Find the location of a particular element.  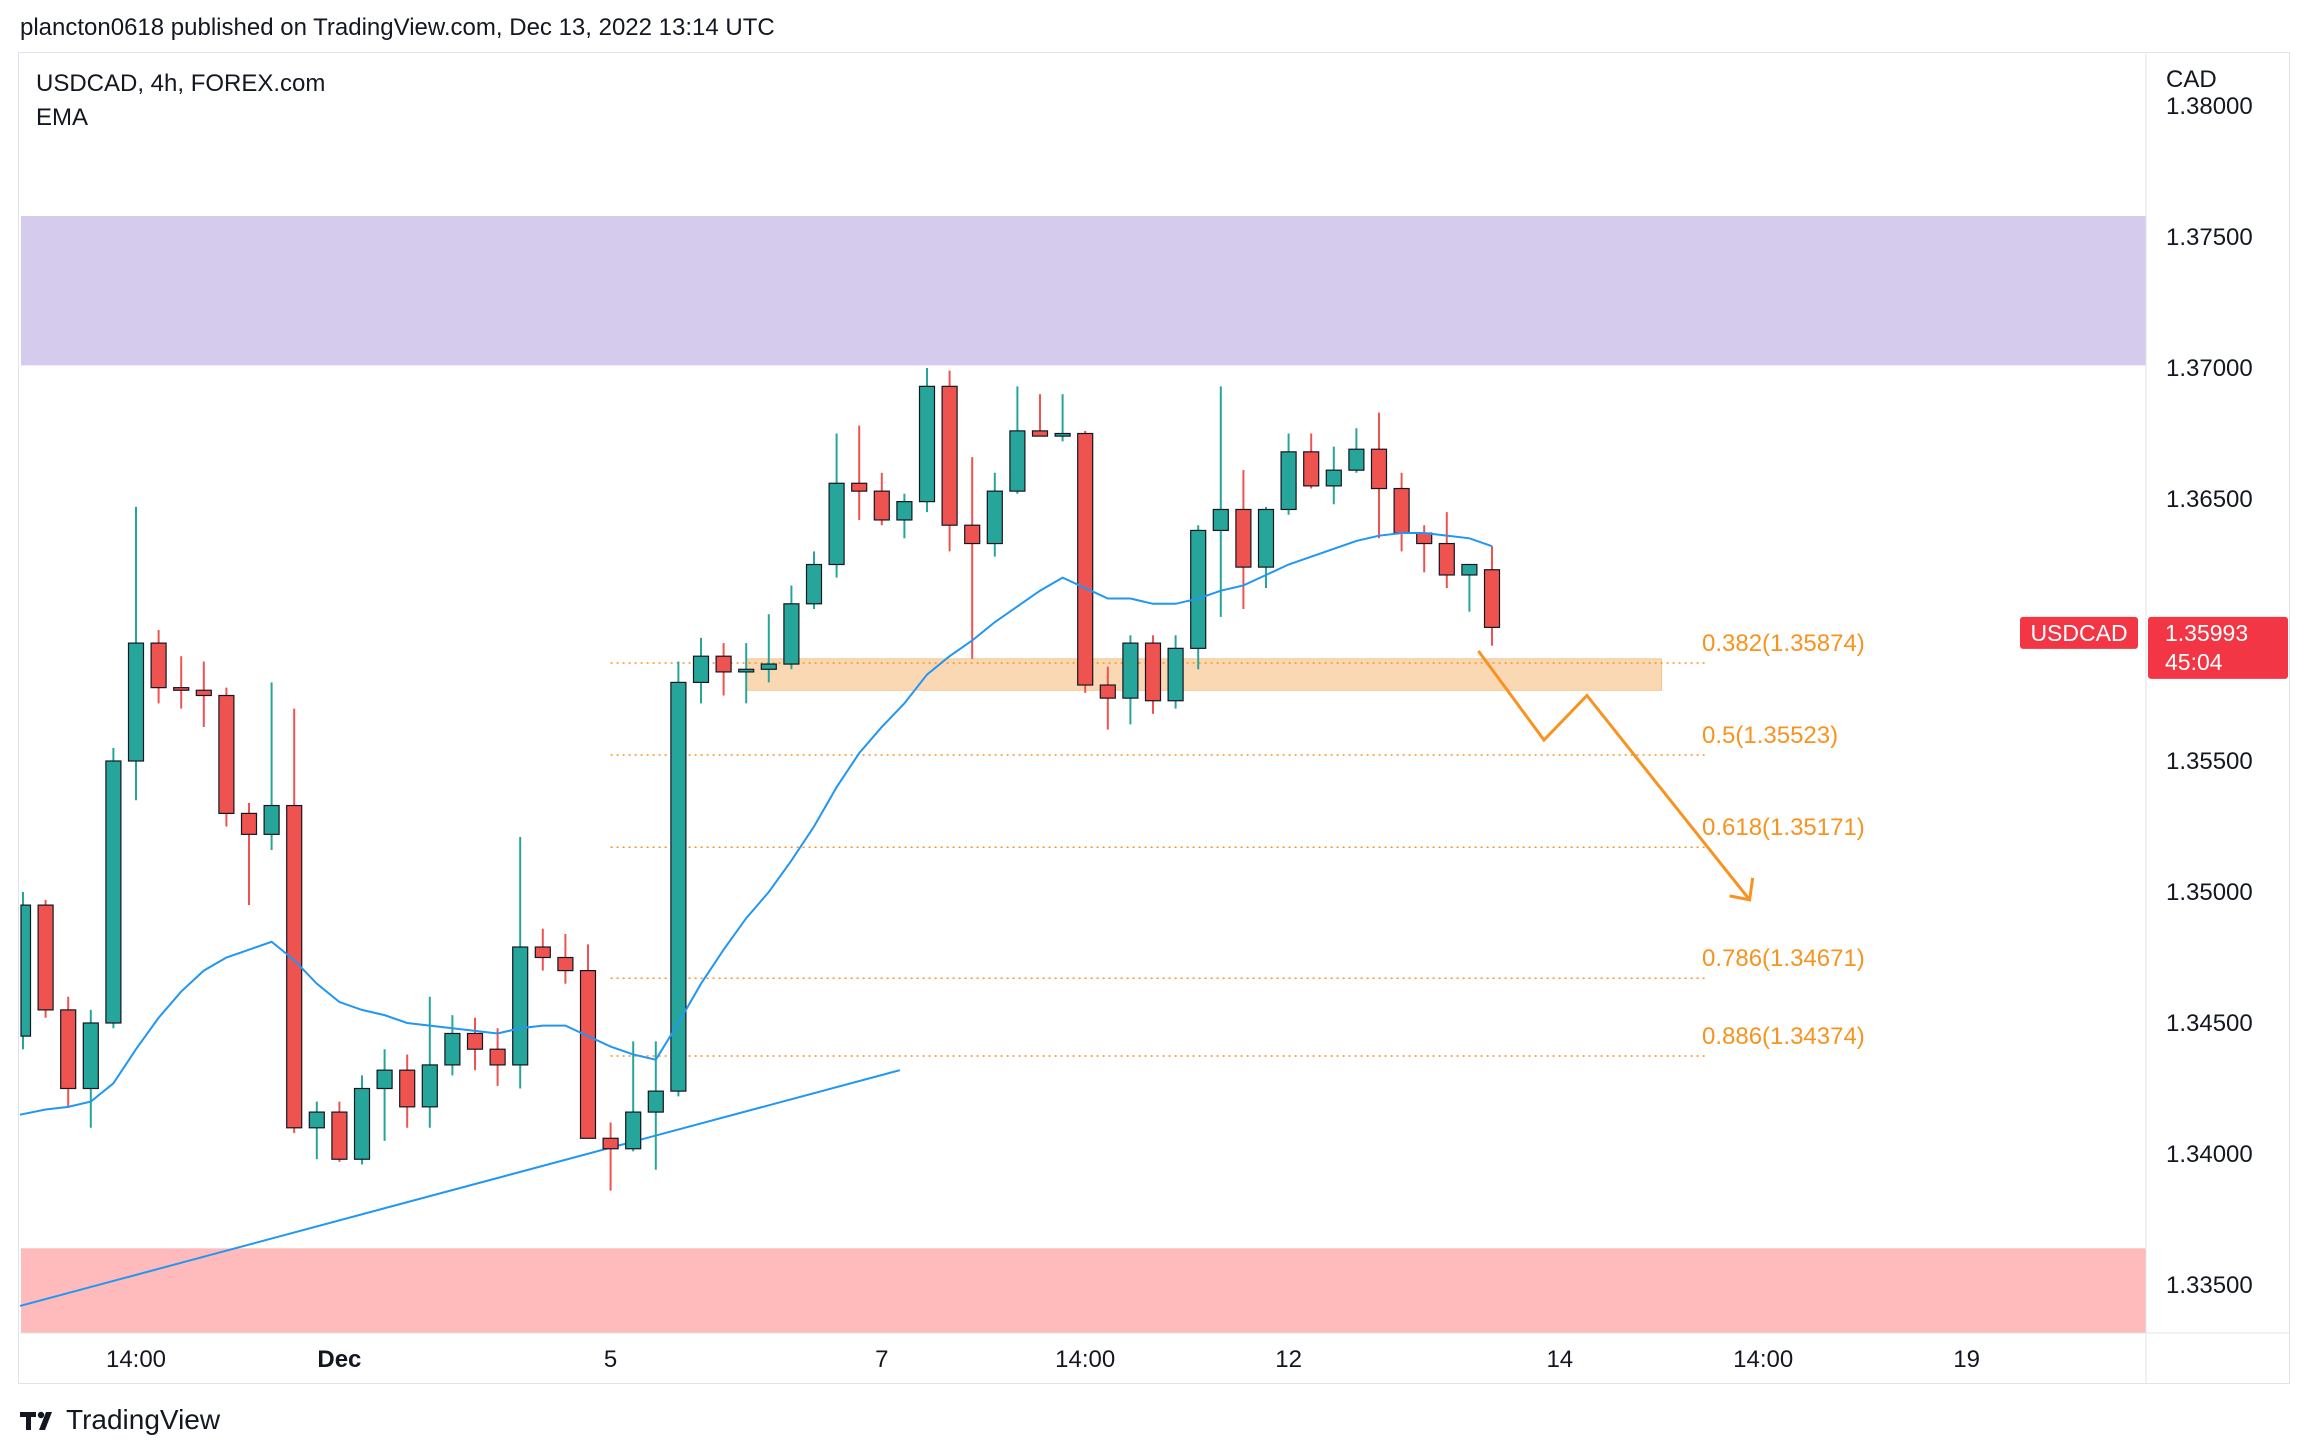

fib-level-label: 0.786(1.34671) is located at coordinates (1783, 958).